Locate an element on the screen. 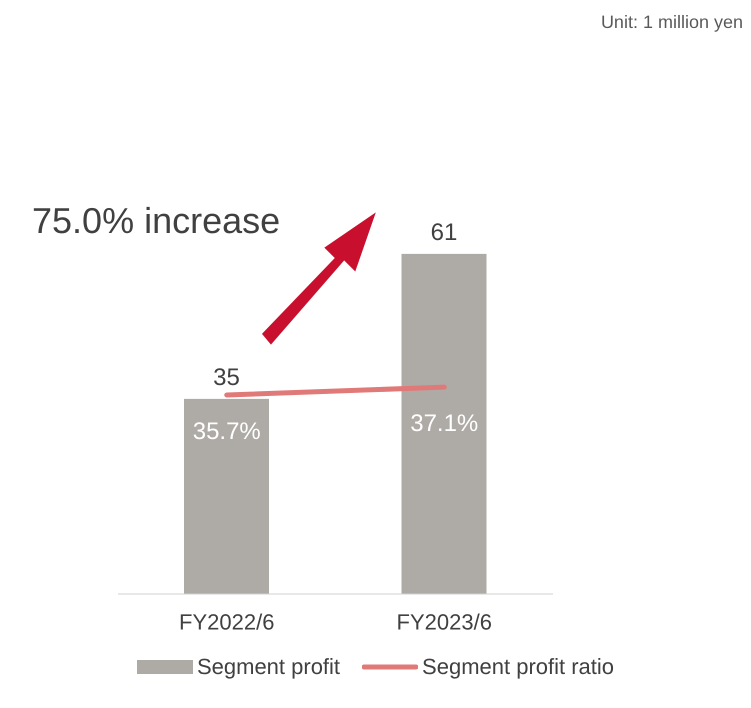 The height and width of the screenshot is (708, 751). data-label: 61 is located at coordinates (444, 232).